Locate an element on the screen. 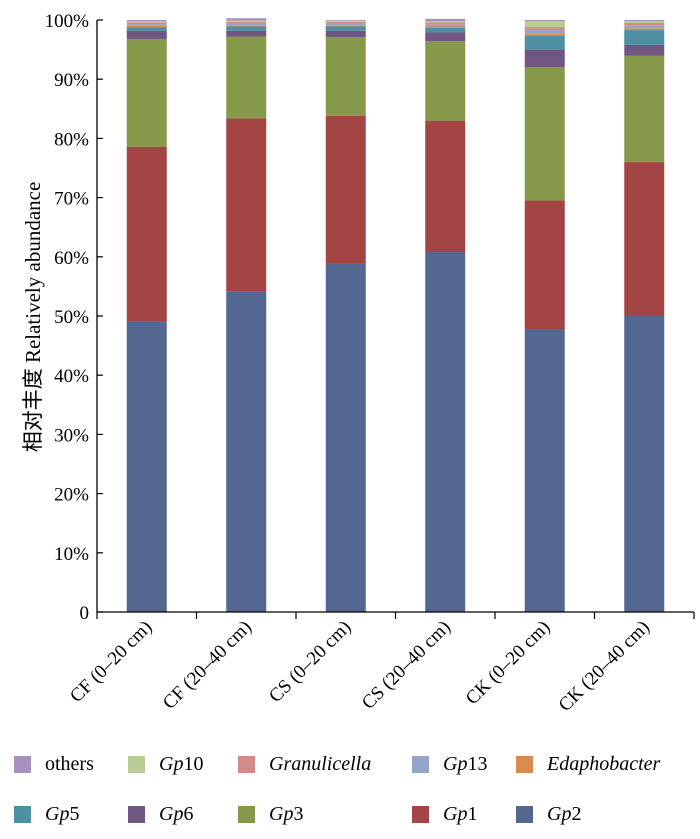  x-tick-label: CS (0–20 cm) is located at coordinates (310, 662).